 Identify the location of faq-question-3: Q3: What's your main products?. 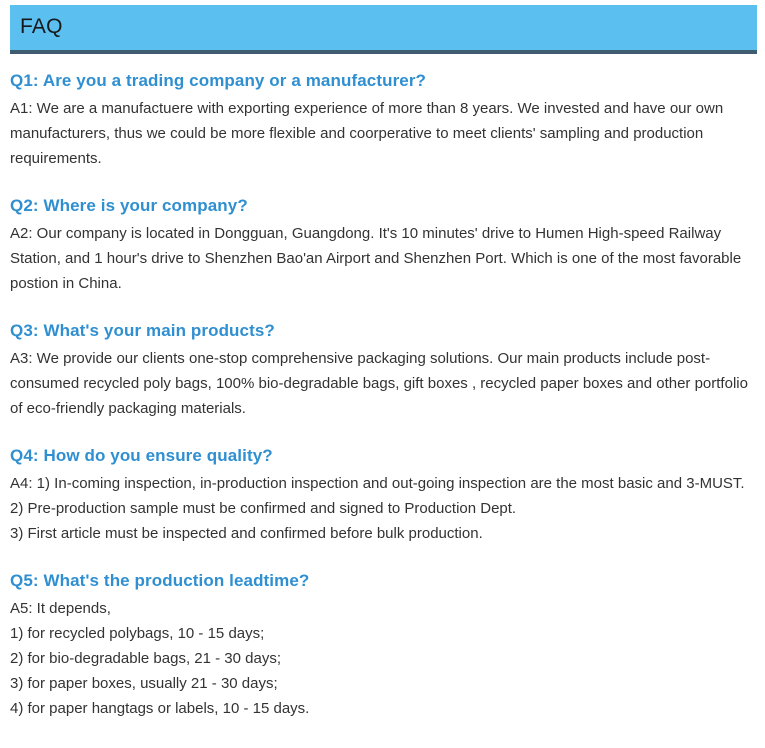
(142, 330).